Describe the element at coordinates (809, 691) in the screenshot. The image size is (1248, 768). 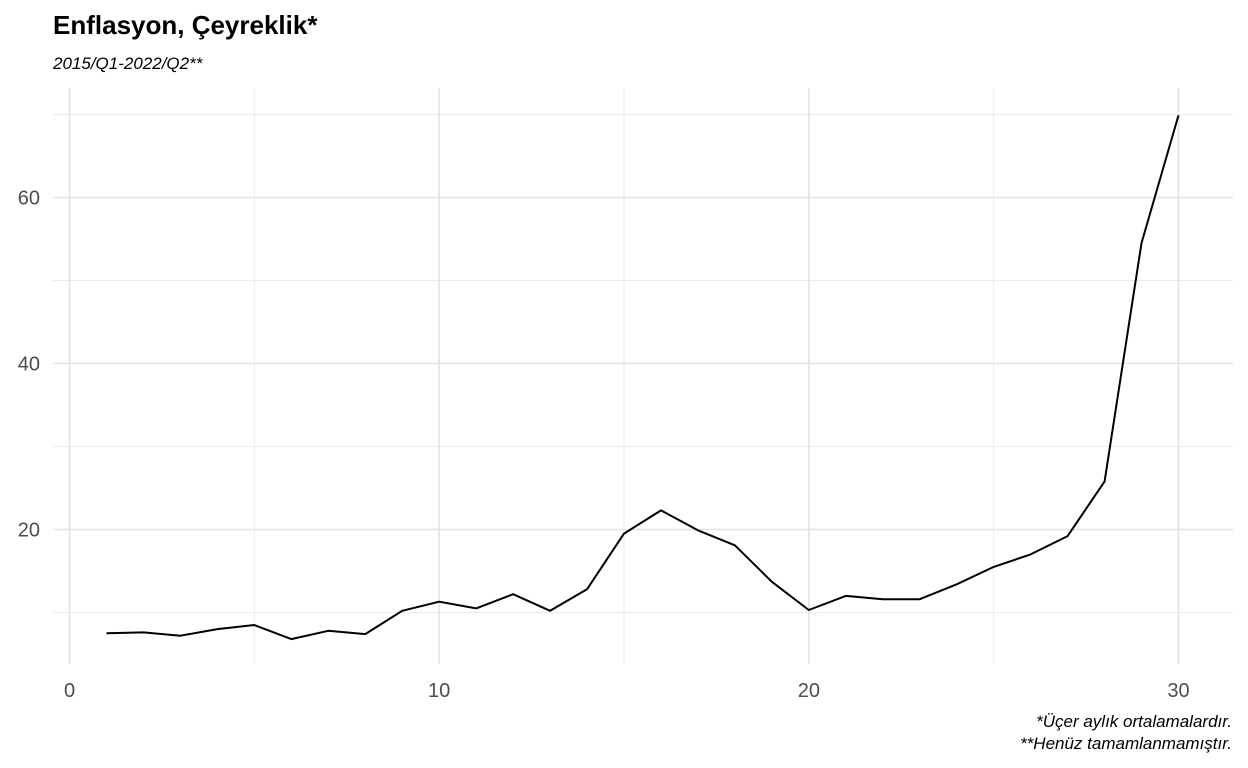
I see `x-tick-label: 20` at that location.